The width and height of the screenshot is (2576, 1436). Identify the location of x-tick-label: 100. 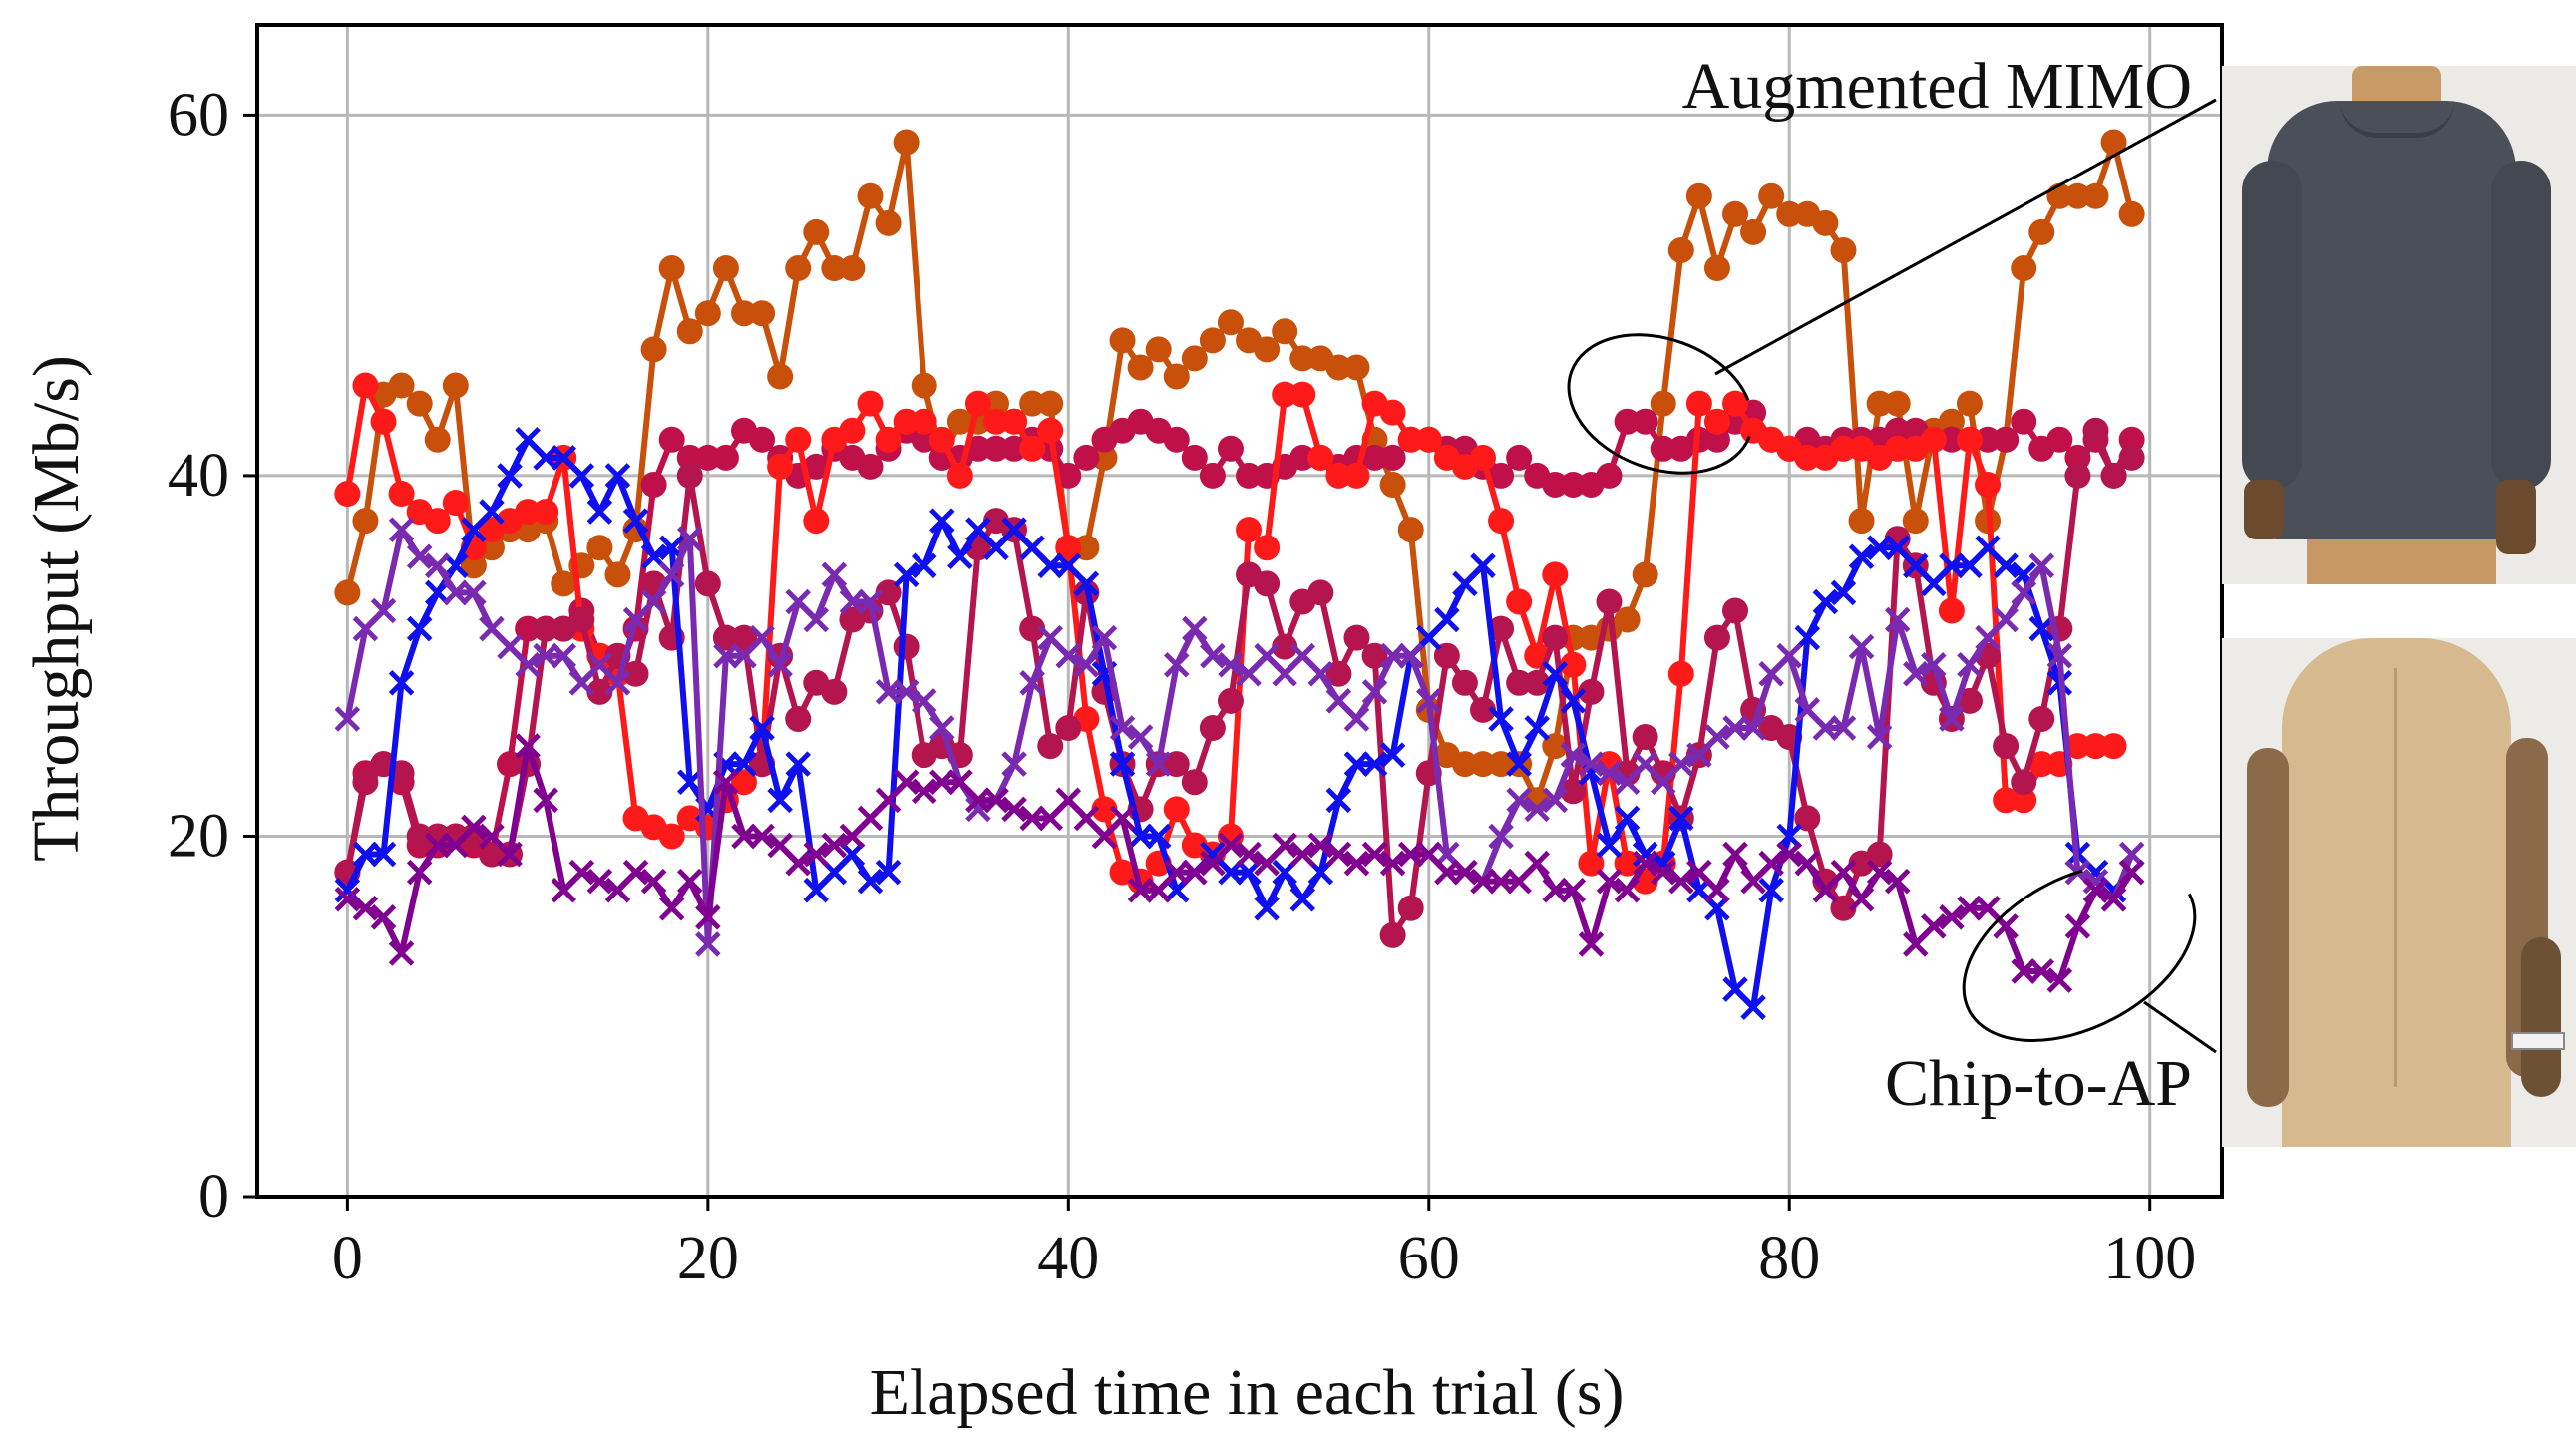
(2150, 1258).